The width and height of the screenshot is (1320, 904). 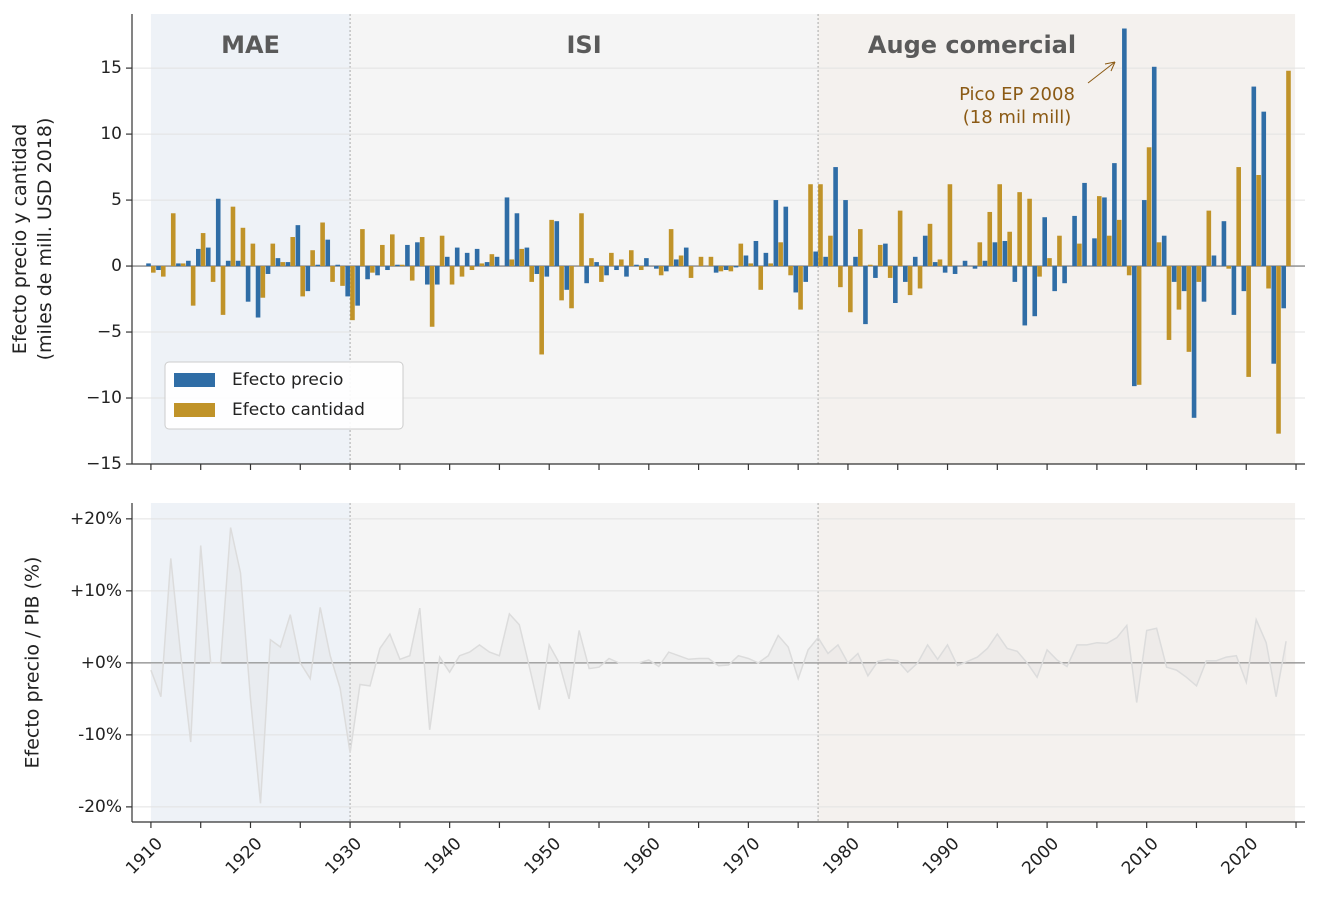 What do you see at coordinates (104, 398) in the screenshot?
I see `y-tick-label: −10` at bounding box center [104, 398].